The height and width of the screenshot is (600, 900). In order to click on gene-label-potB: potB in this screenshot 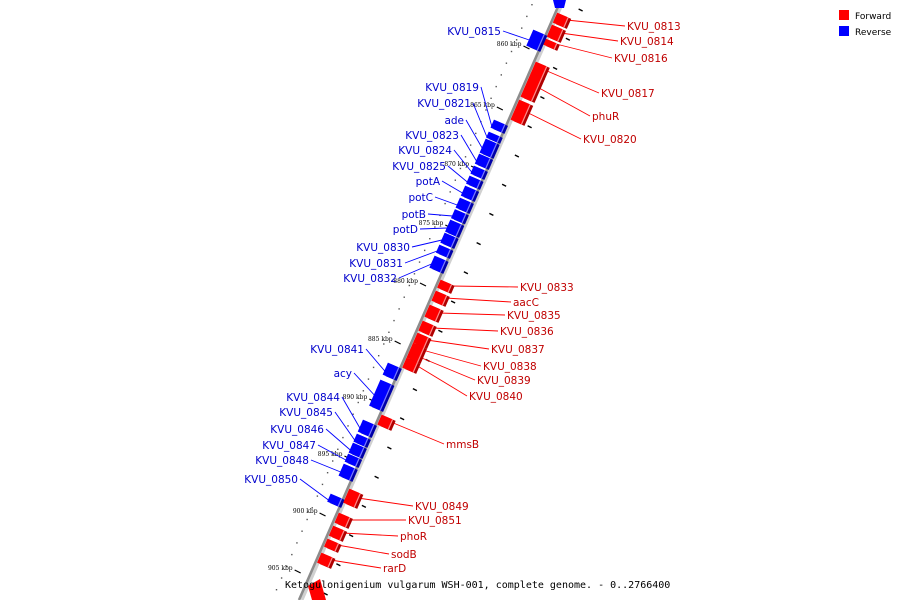, I will do `click(414, 215)`.